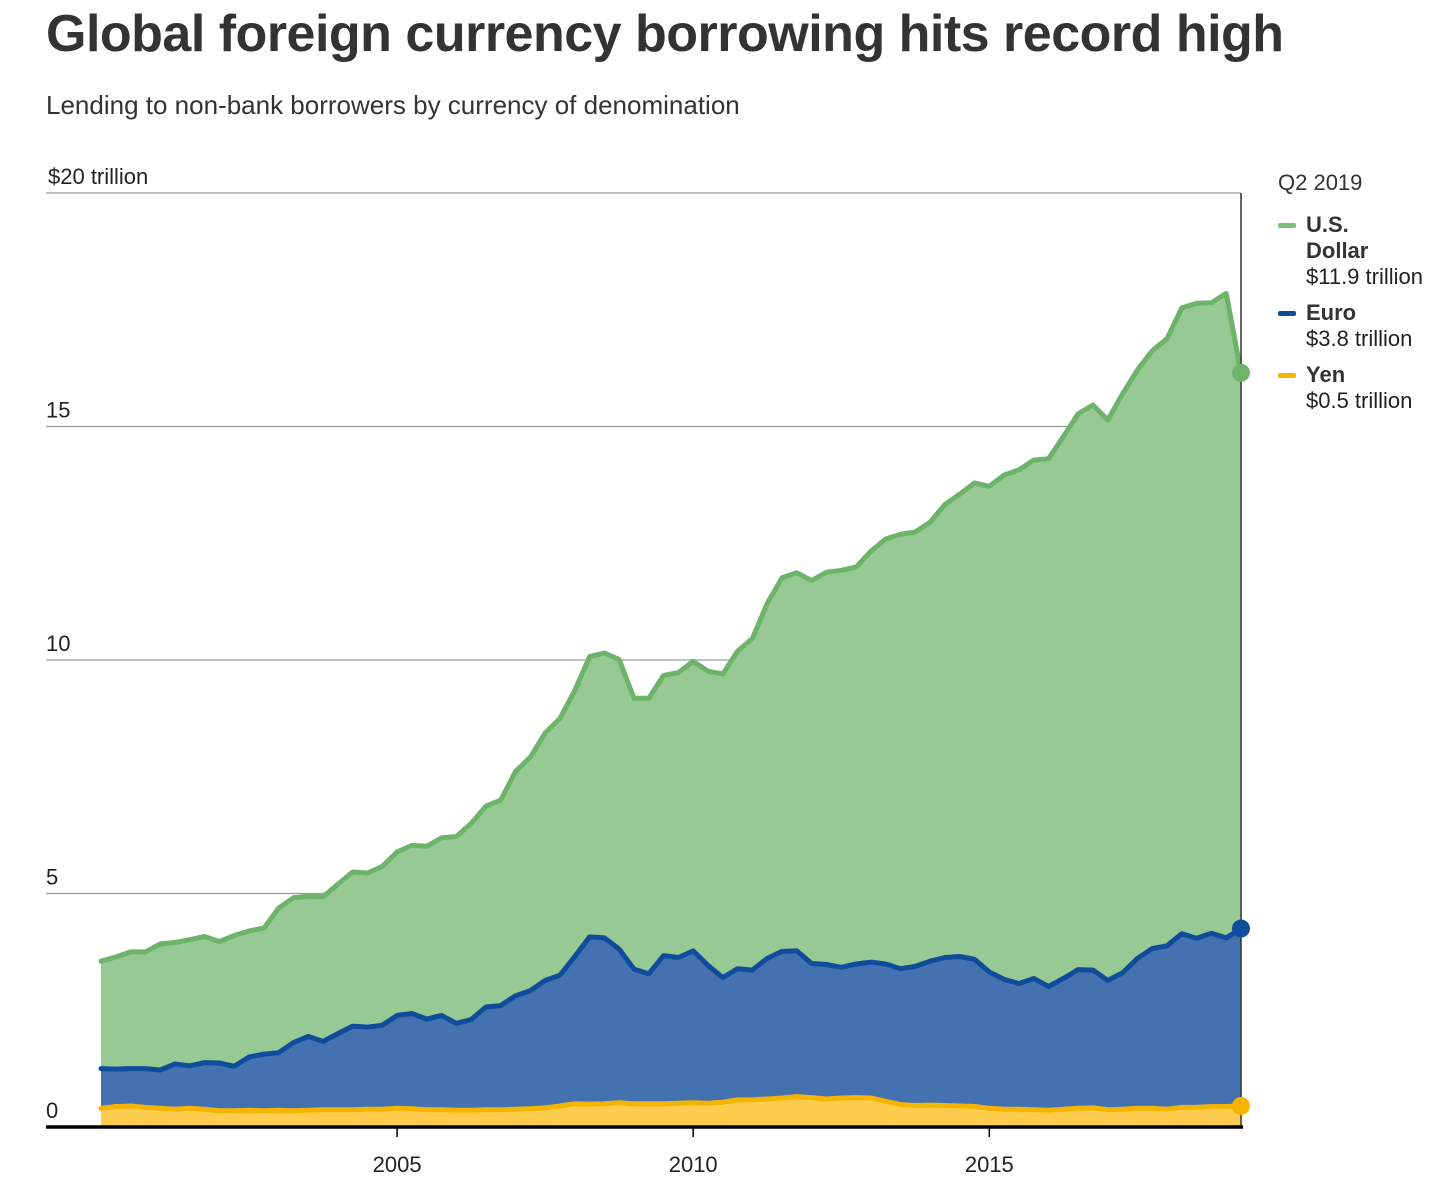 The height and width of the screenshot is (1200, 1456). I want to click on y-tick-label-10: 10, so click(58, 643).